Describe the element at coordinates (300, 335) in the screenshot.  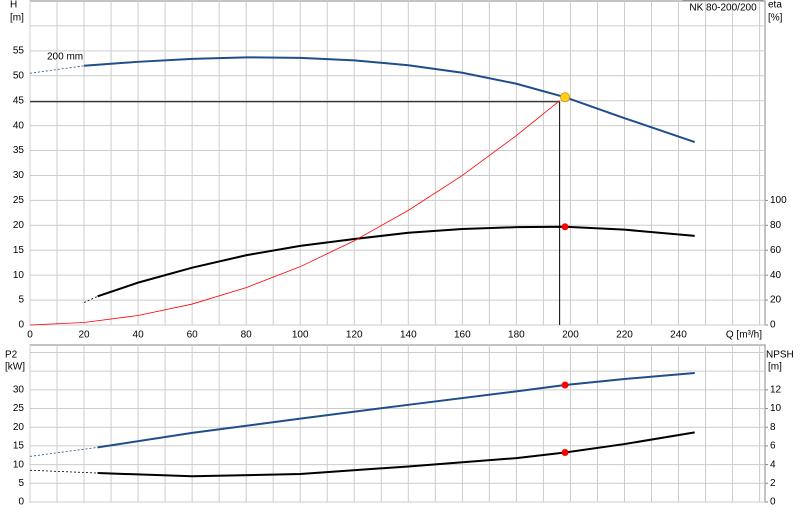
I see `x-tick-label: 100` at that location.